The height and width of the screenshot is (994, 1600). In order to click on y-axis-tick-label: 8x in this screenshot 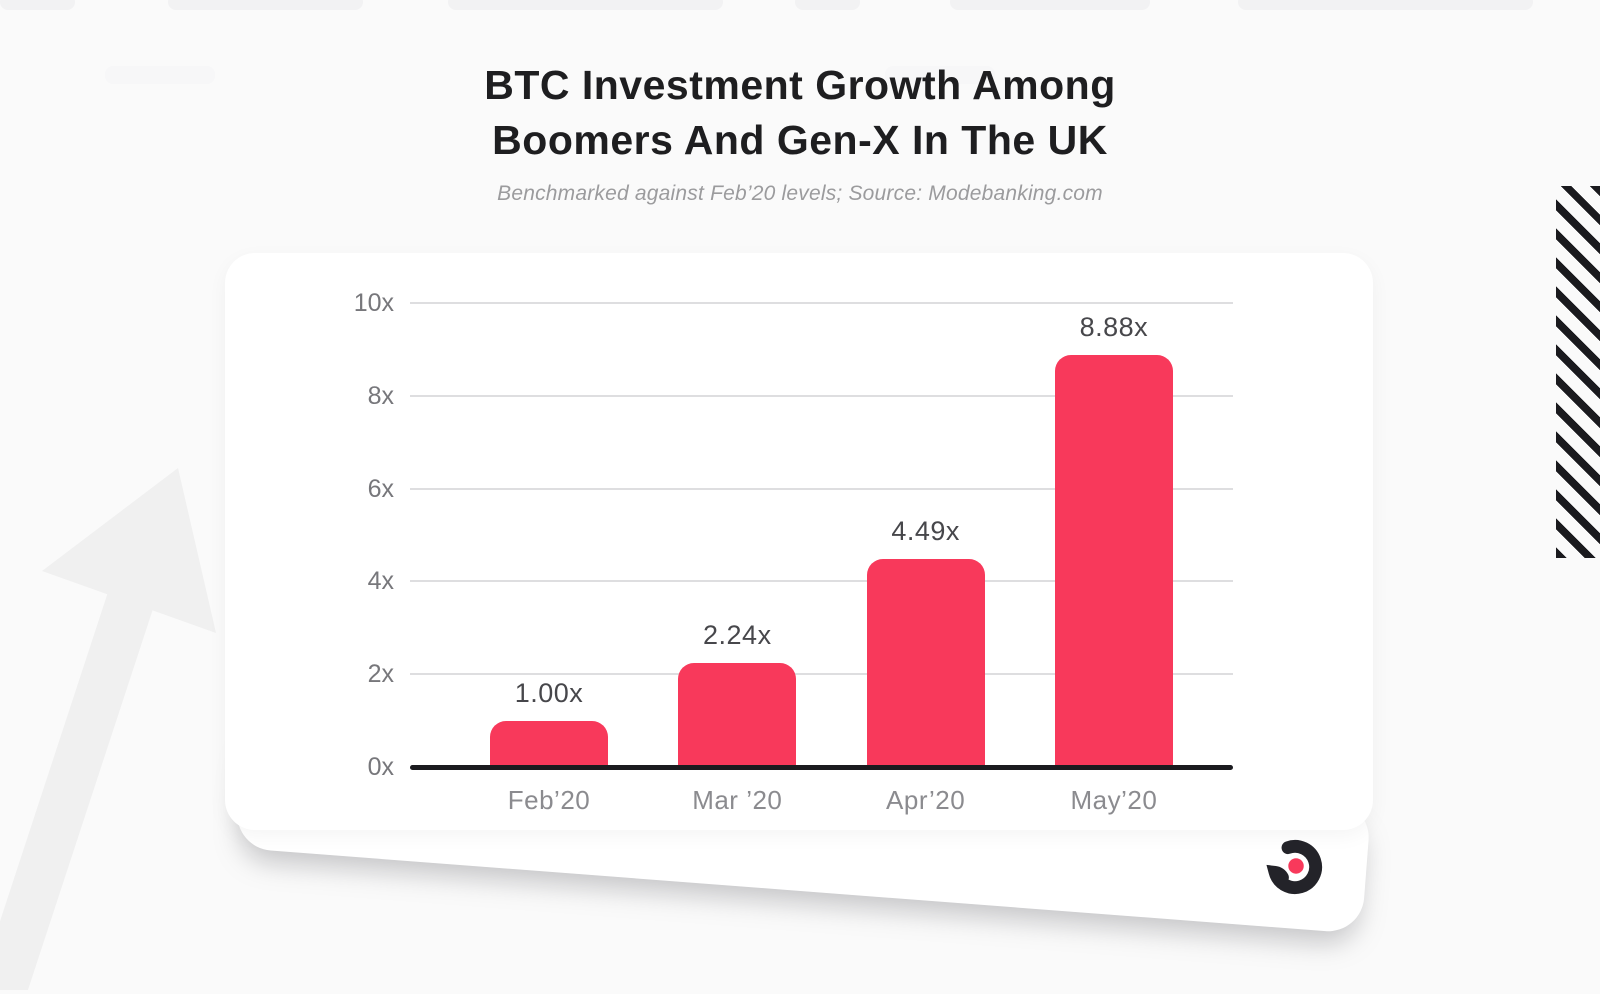, I will do `click(380, 395)`.